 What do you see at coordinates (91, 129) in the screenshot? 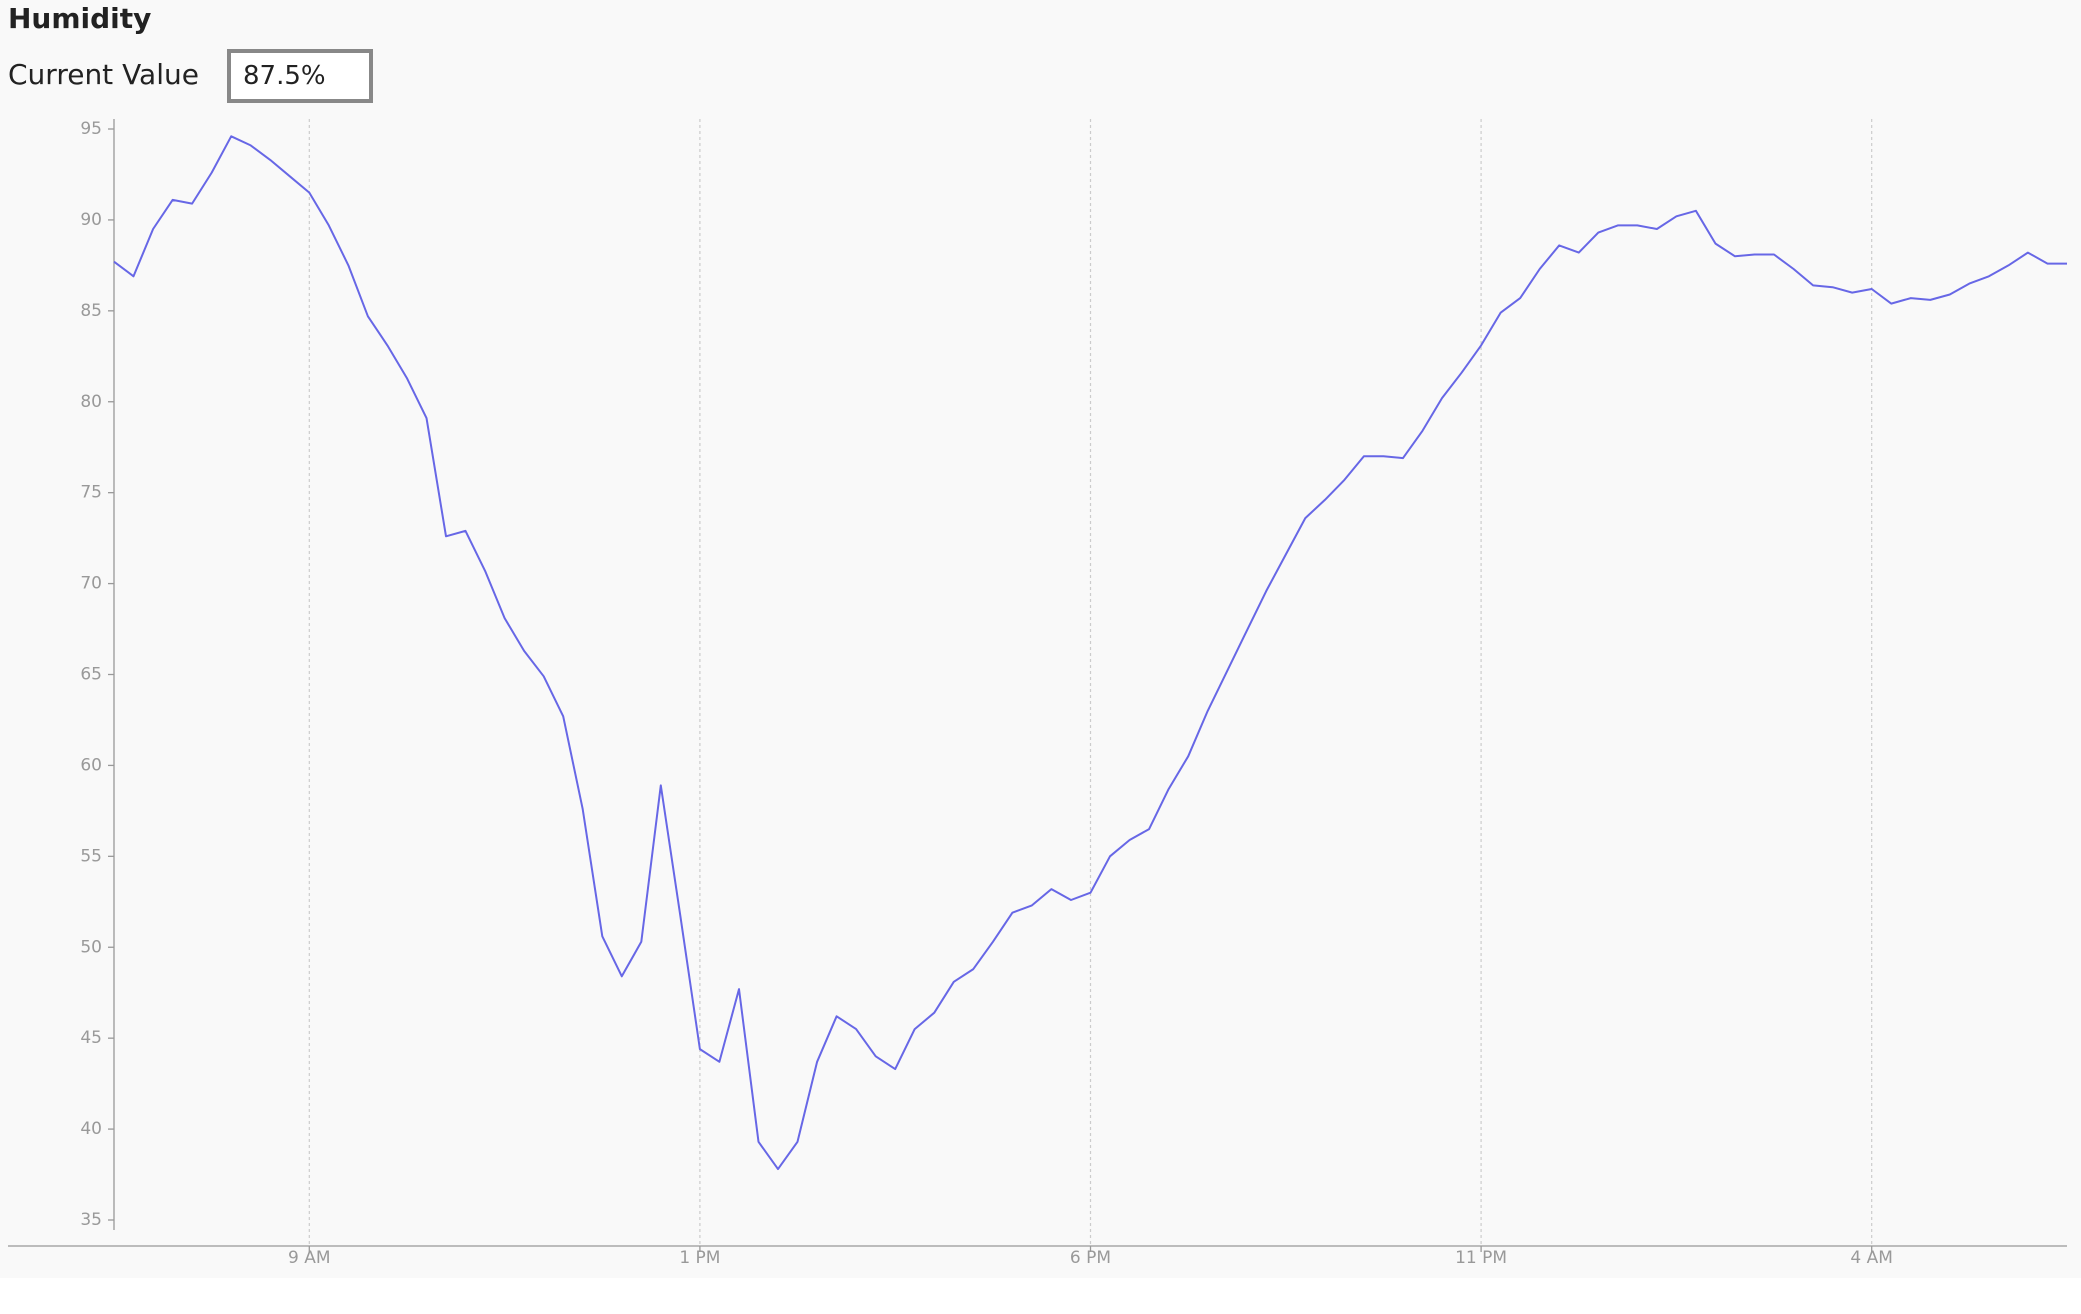
I see `y-tick-label: 95` at bounding box center [91, 129].